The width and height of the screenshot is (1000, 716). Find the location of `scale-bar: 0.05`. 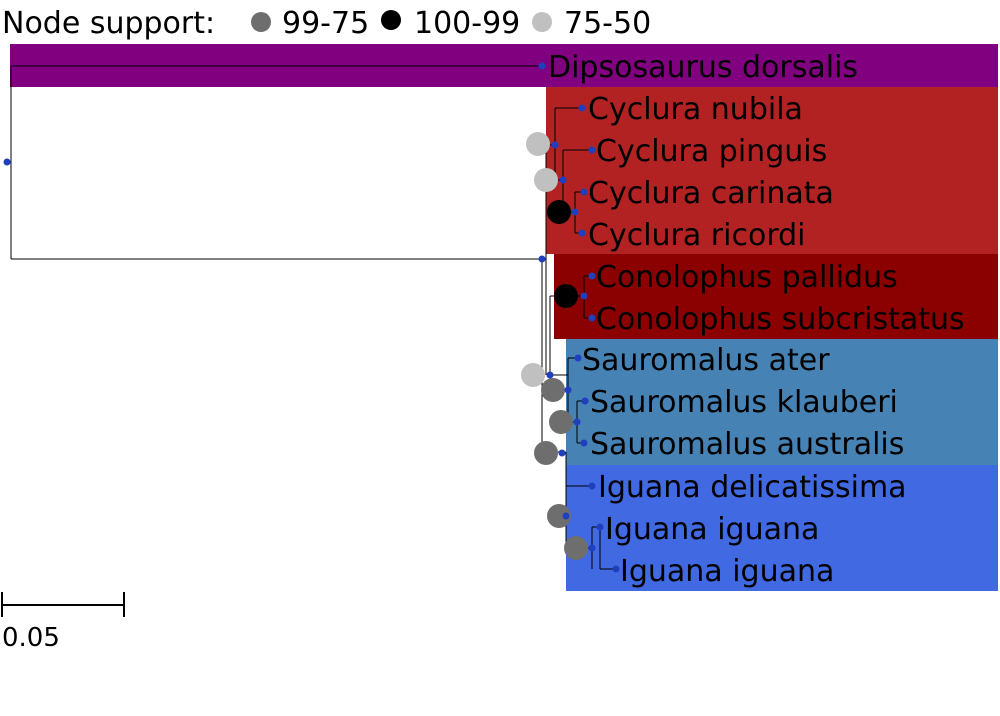

scale-bar: 0.05 is located at coordinates (63, 622).